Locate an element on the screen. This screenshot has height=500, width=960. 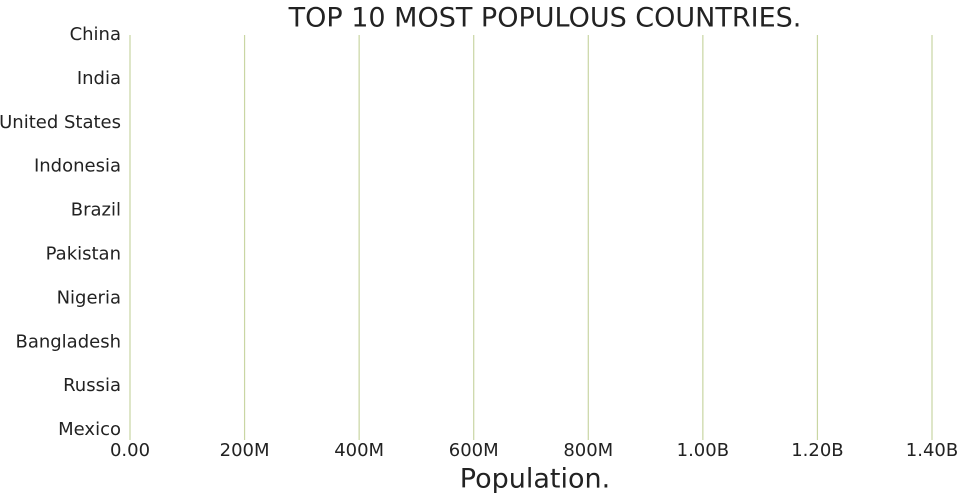
x-tick-label: 400M is located at coordinates (359, 450).